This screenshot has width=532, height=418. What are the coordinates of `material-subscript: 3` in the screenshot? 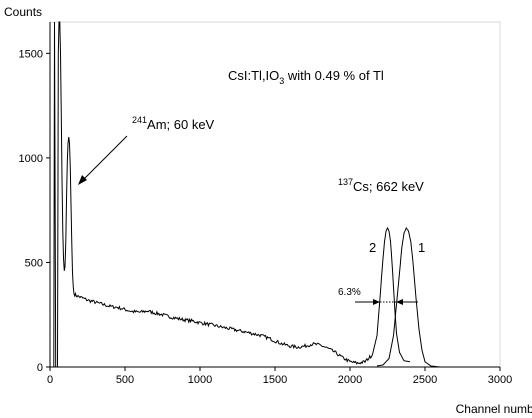 It's located at (281, 81).